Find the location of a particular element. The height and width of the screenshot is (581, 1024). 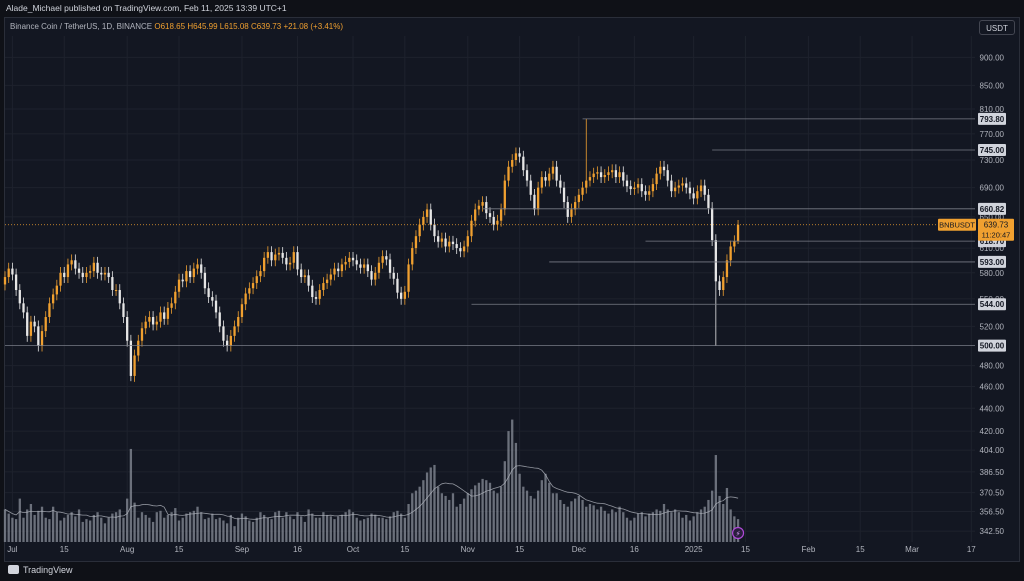

footer-bar is located at coordinates (512, 571).